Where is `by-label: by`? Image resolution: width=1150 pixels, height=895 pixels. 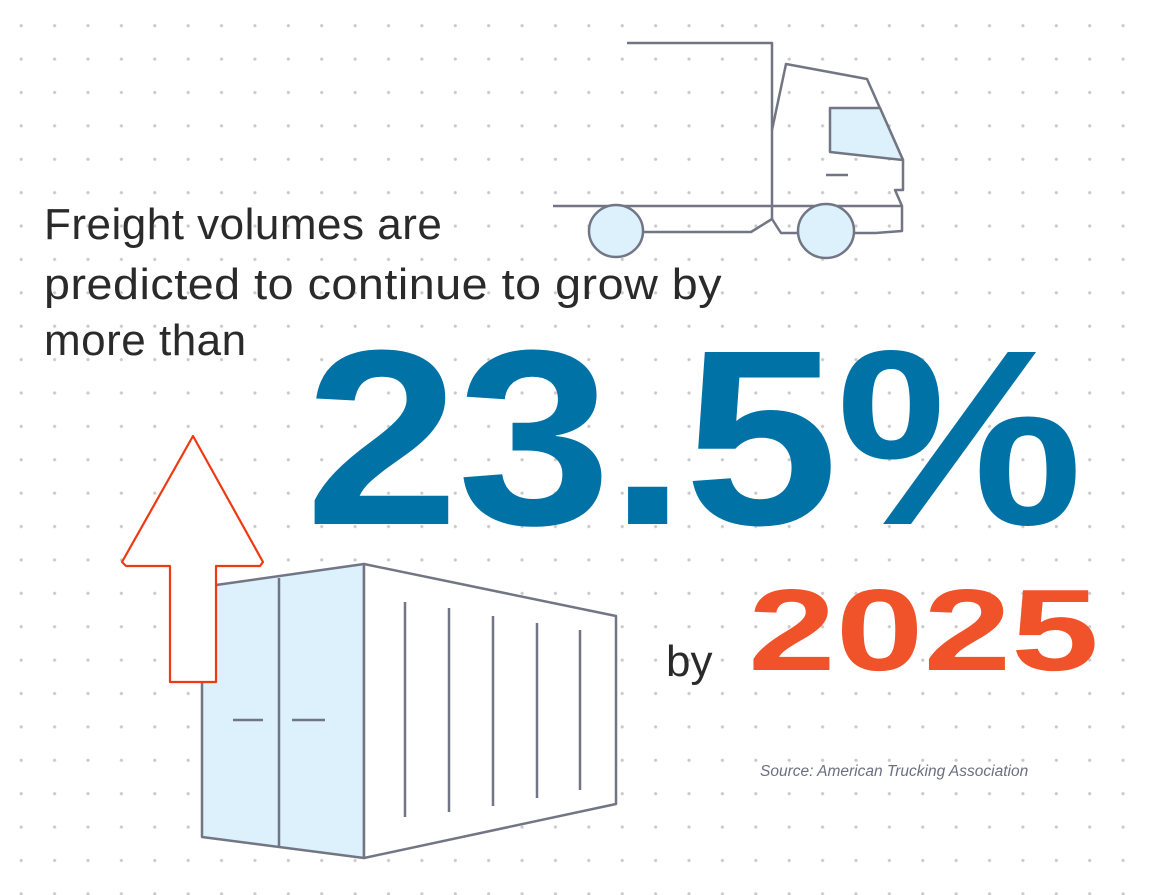 by-label: by is located at coordinates (689, 661).